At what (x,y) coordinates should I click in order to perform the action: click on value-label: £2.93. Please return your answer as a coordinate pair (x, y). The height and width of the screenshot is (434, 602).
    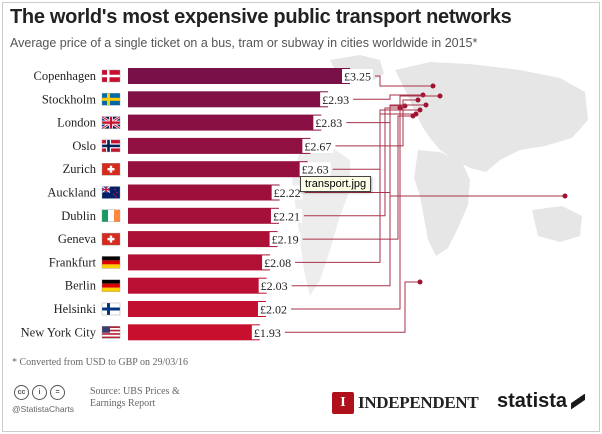
    Looking at the image, I should click on (335, 100).